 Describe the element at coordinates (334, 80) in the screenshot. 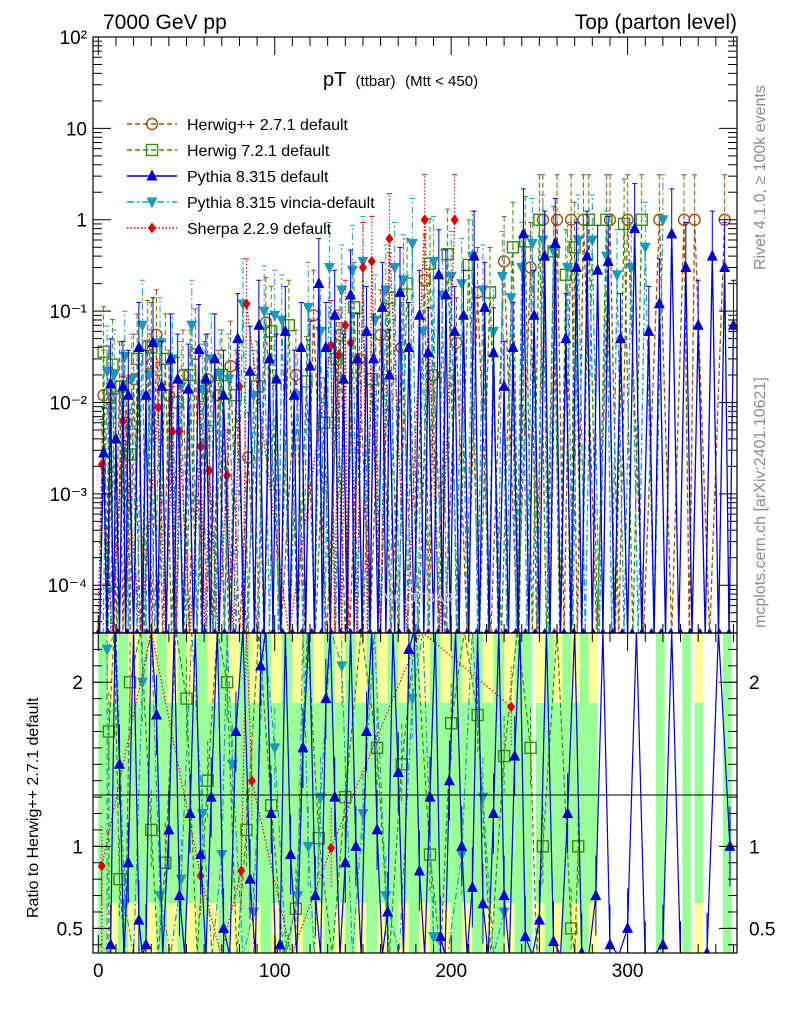

I see `plot-title-main: pT` at that location.